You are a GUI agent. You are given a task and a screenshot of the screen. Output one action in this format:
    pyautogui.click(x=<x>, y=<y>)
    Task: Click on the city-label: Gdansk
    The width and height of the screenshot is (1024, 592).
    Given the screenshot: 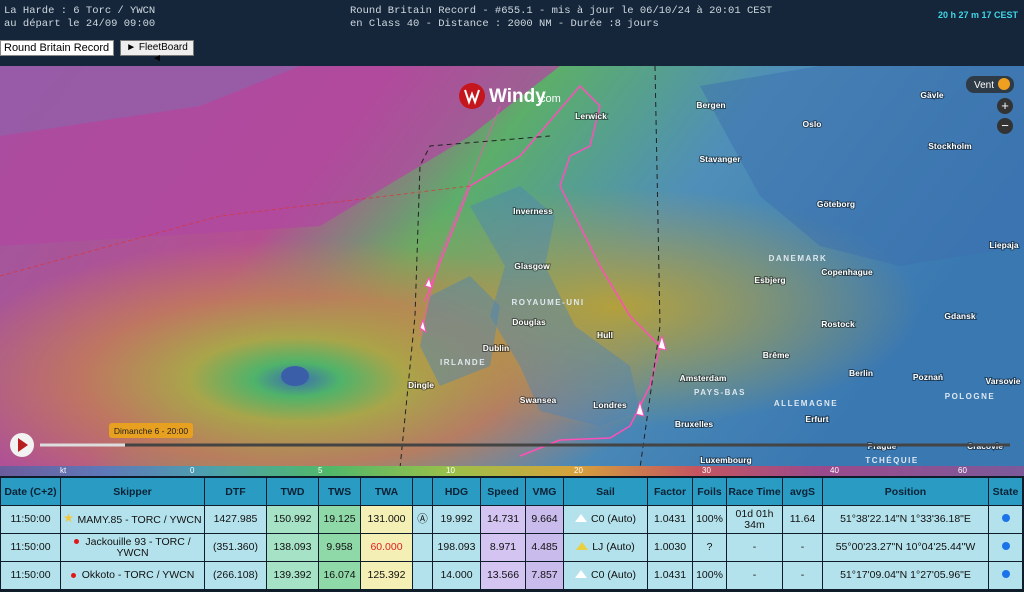 What is the action you would take?
    pyautogui.click(x=959, y=316)
    